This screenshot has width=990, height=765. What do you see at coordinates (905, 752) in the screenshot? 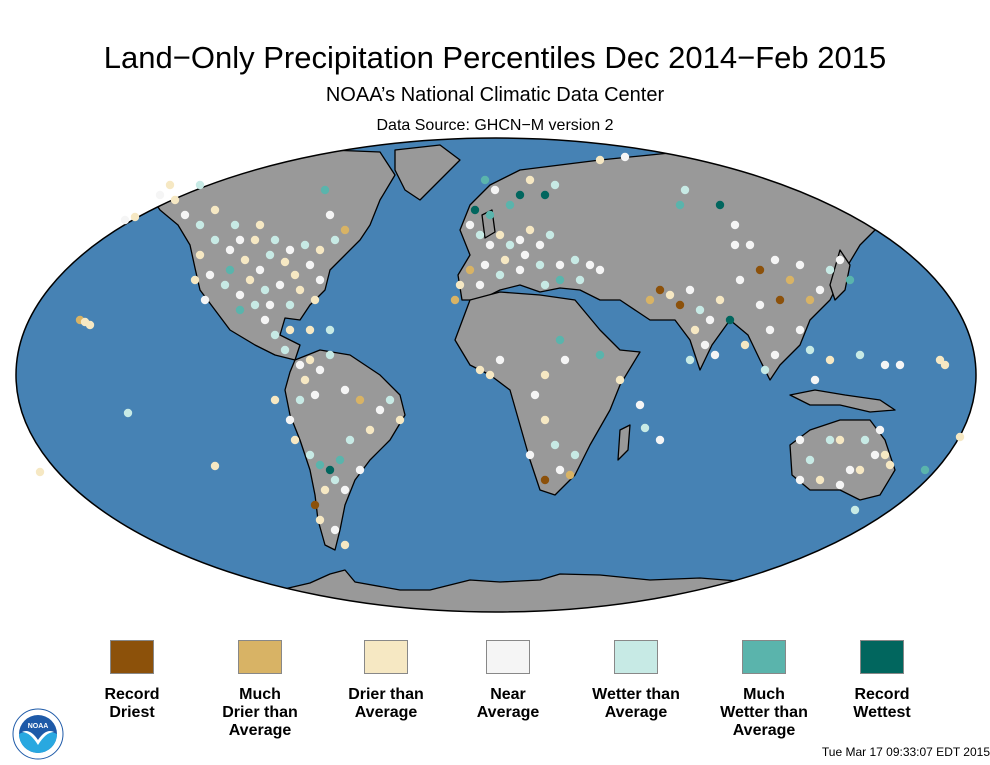
I see `timestamp: Tue Mar 17 09:33:07 EDT 2015` at bounding box center [905, 752].